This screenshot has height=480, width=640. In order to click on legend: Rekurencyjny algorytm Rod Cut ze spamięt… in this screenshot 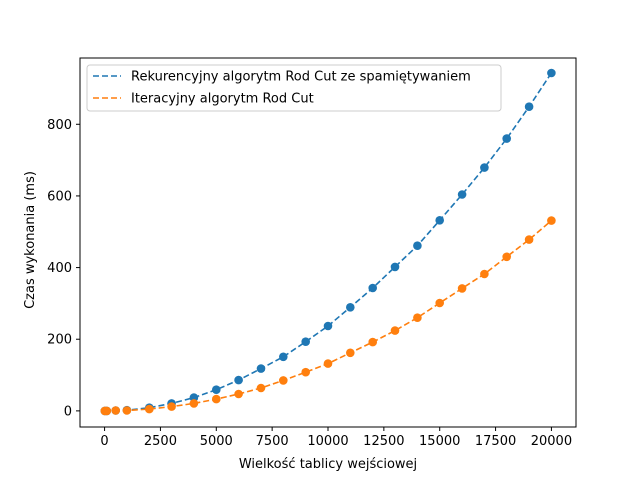, I will do `click(294, 88)`.